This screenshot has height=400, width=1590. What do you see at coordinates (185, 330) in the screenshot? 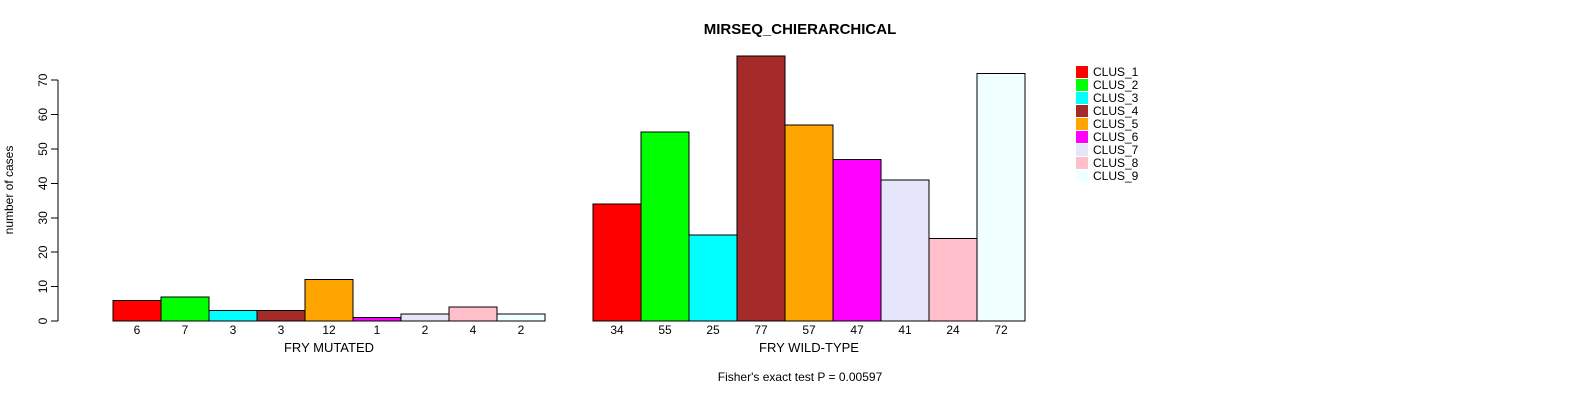
I see `bar-value-label: 7` at bounding box center [185, 330].